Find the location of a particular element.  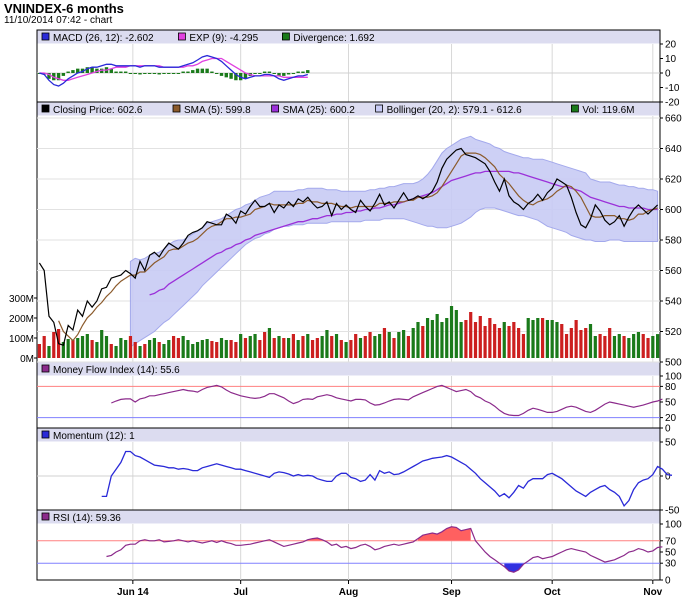

x-axis-label: Sep is located at coordinates (451, 592).